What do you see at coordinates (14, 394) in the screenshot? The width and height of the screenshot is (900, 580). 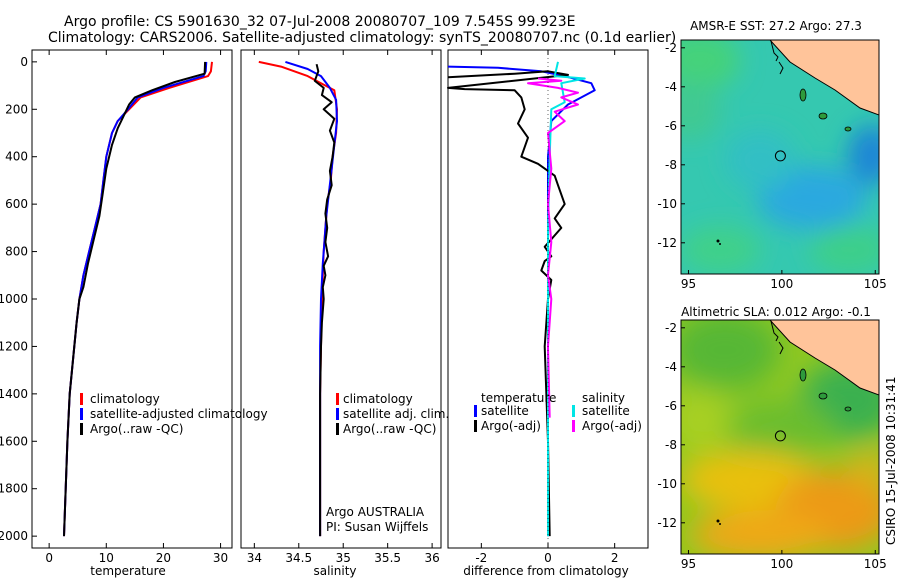 I see `y-tick-label: 1400` at bounding box center [14, 394].